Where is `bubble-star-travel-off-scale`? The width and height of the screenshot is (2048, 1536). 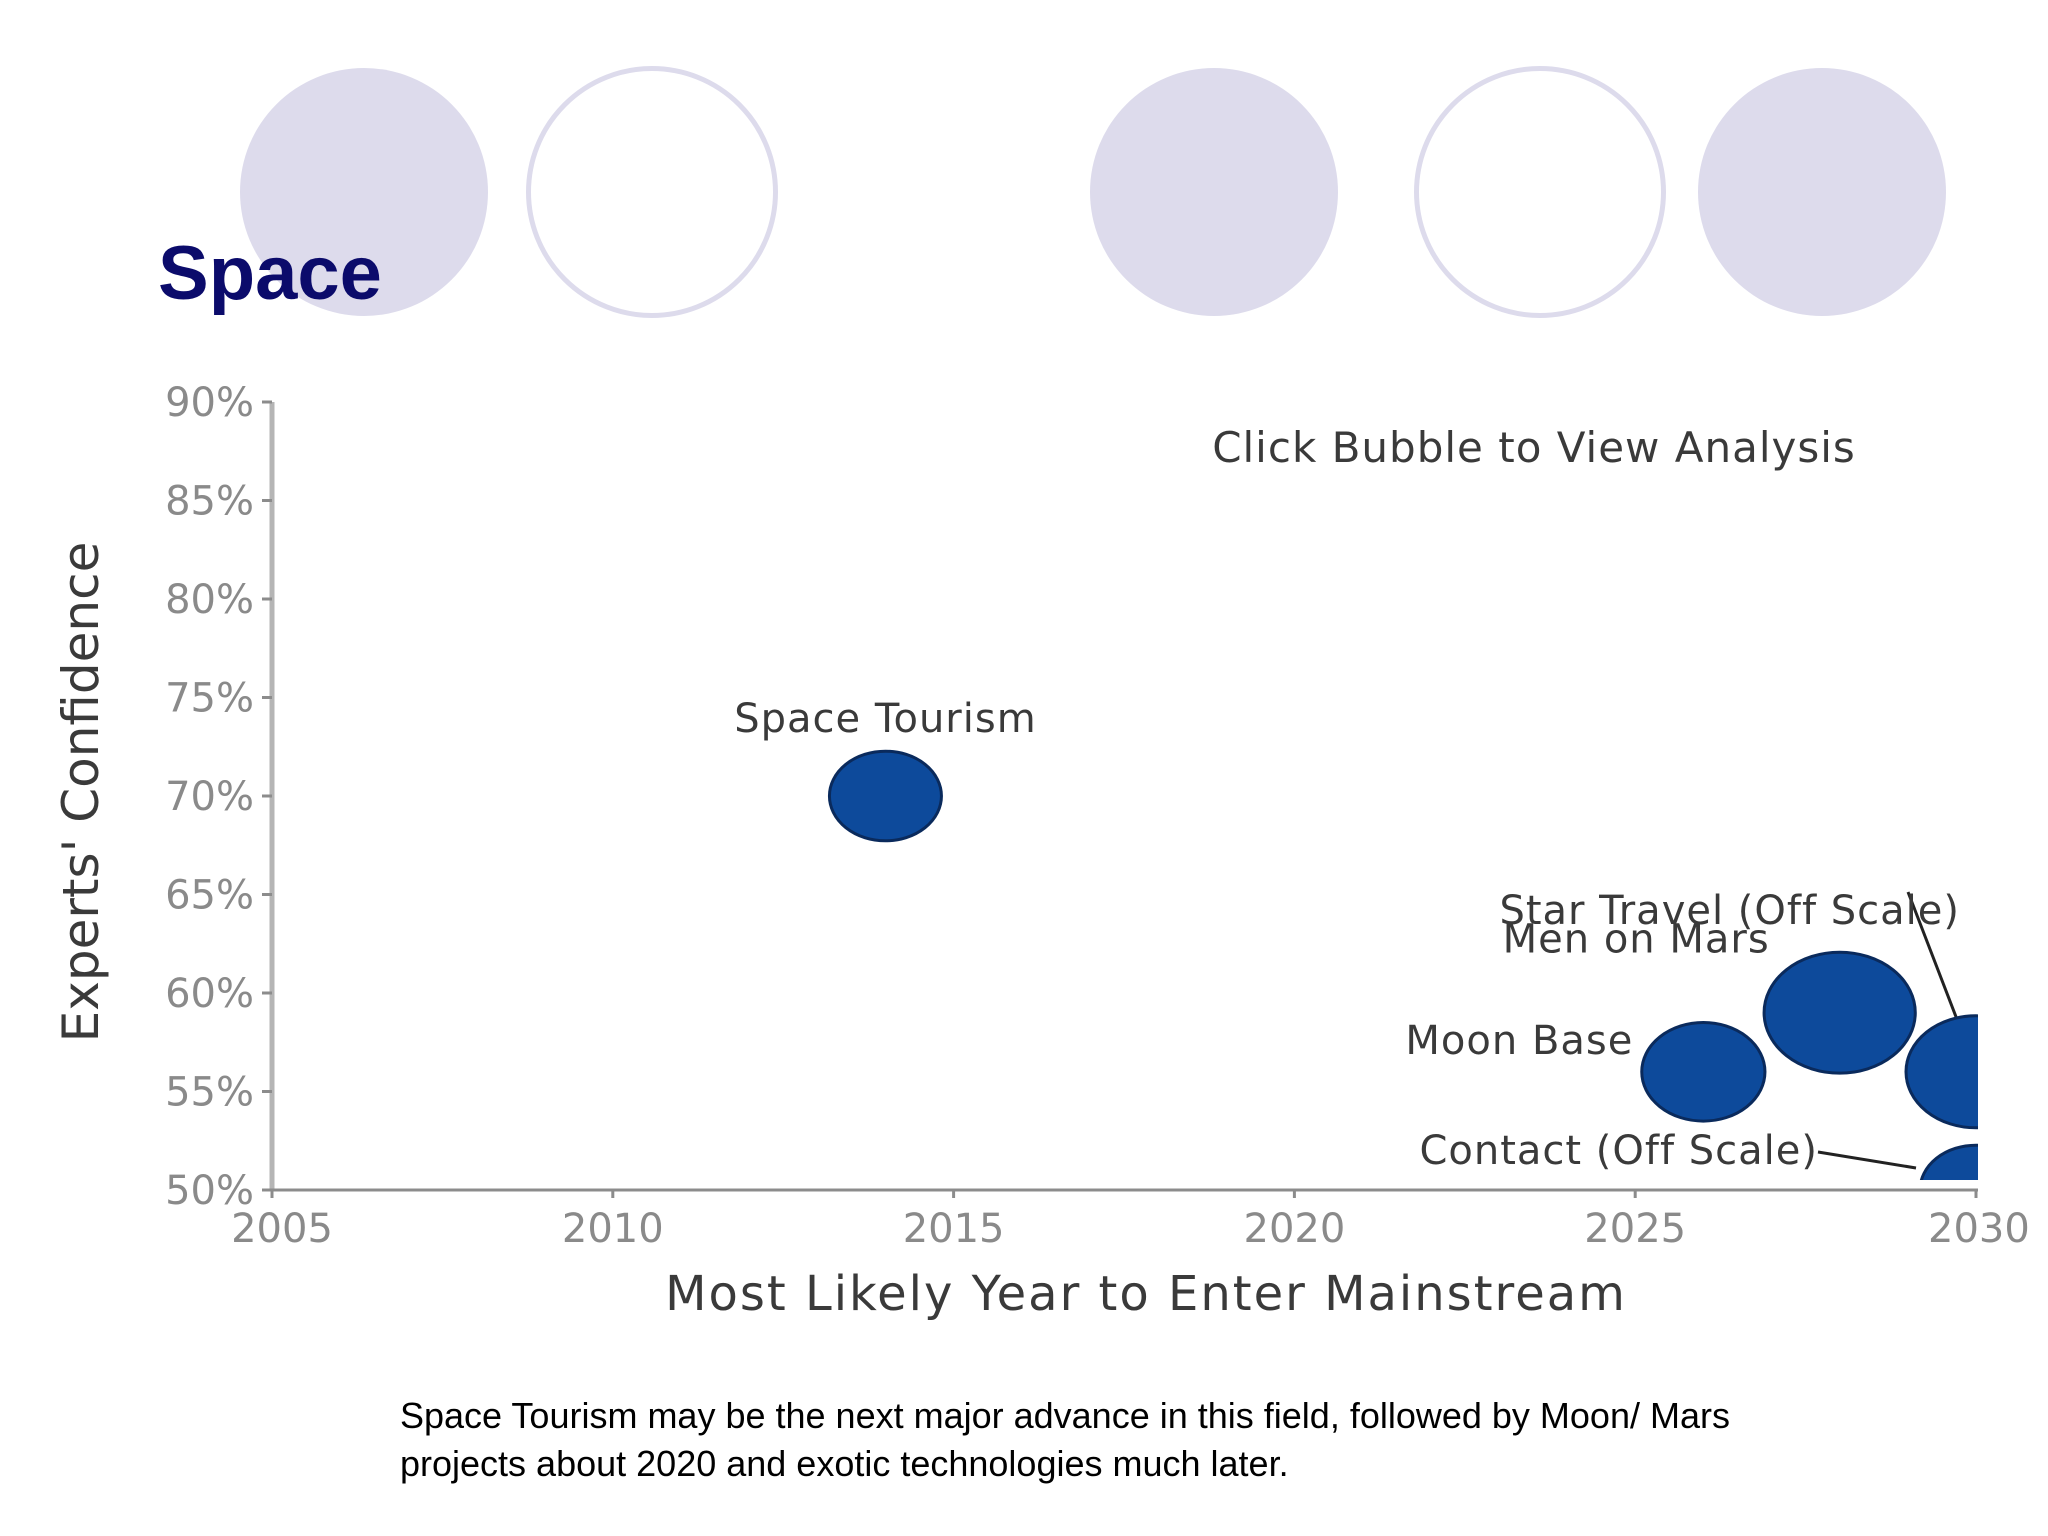
bubble-star-travel-off-scale is located at coordinates (1975, 1072).